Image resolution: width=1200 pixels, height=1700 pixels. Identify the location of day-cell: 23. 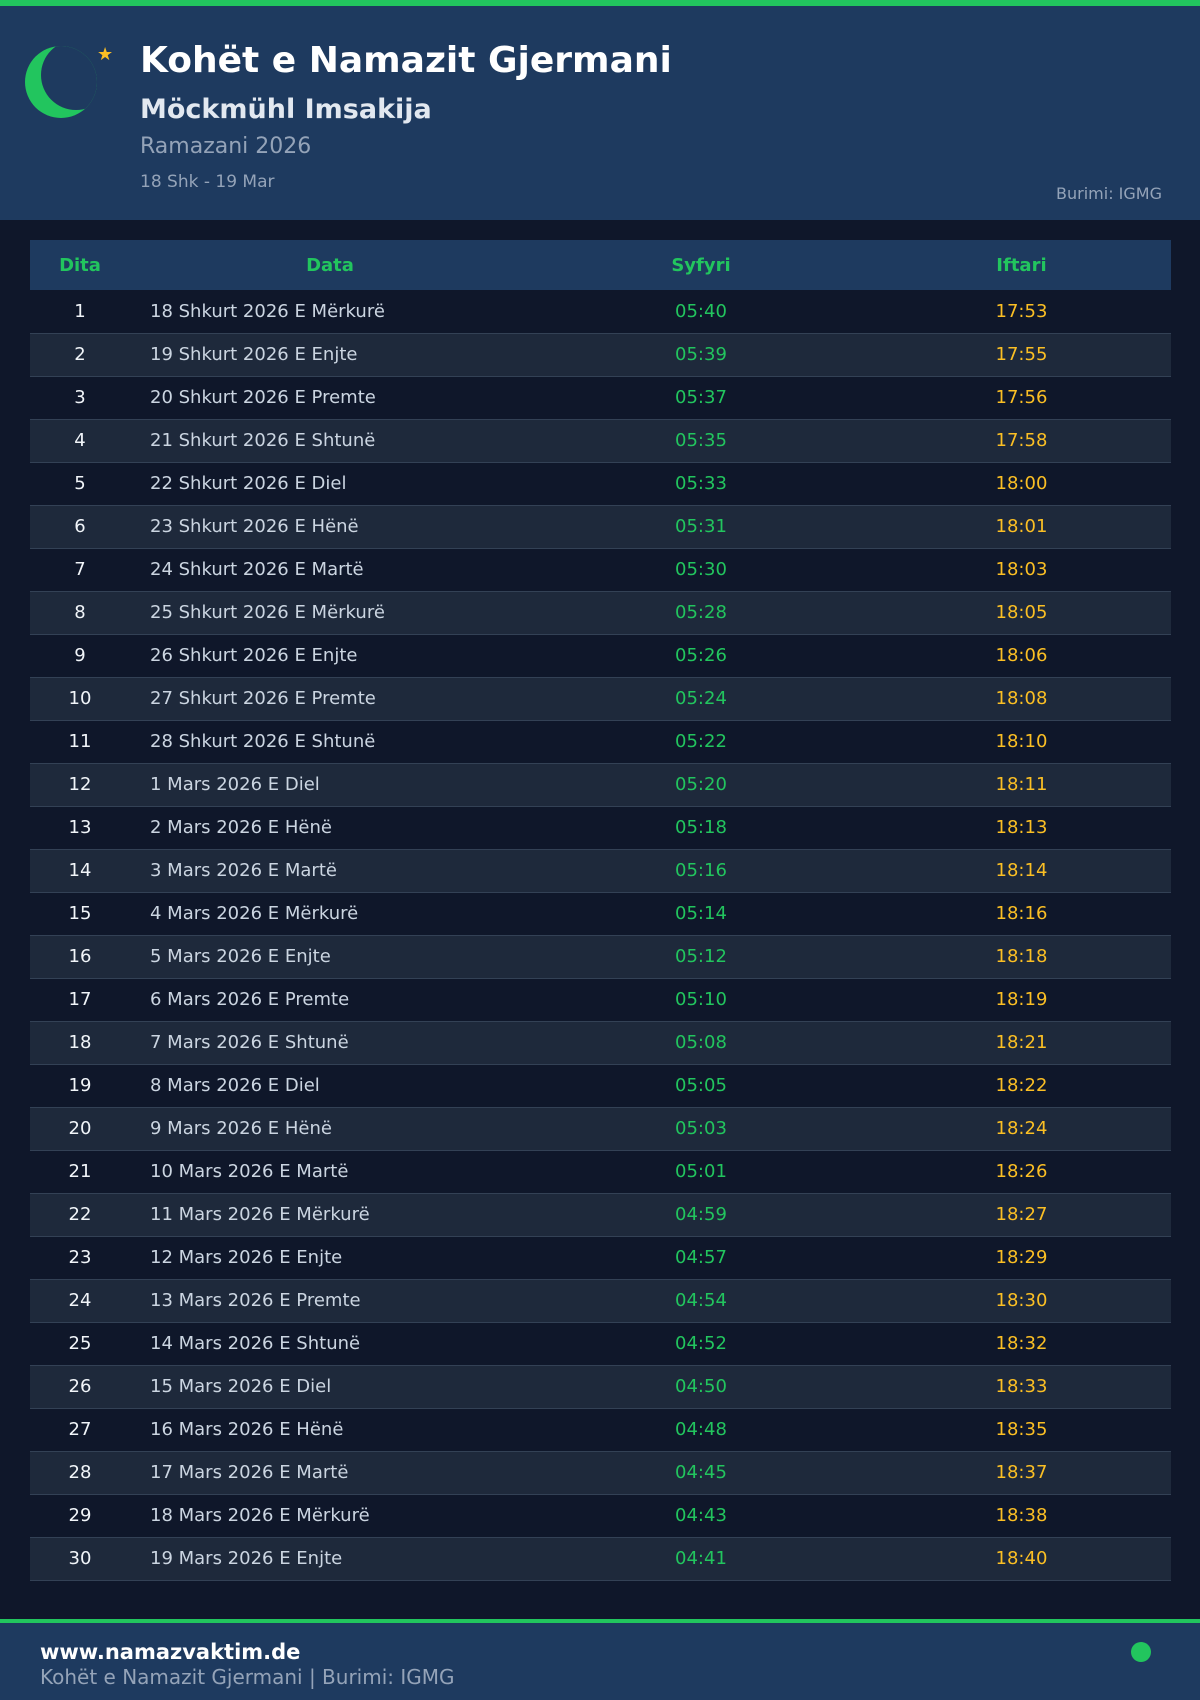
(80, 1258).